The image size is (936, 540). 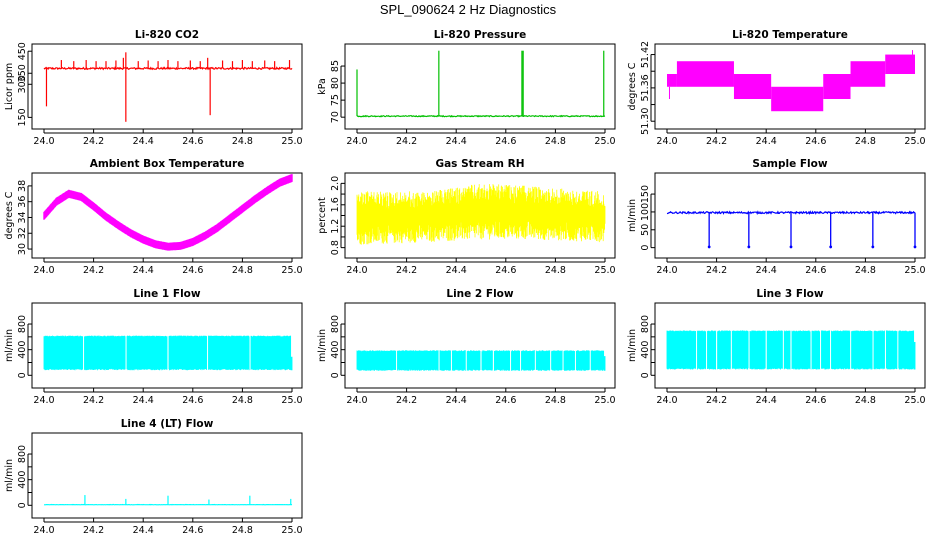 What do you see at coordinates (168, 212) in the screenshot?
I see `ambient-trace` at bounding box center [168, 212].